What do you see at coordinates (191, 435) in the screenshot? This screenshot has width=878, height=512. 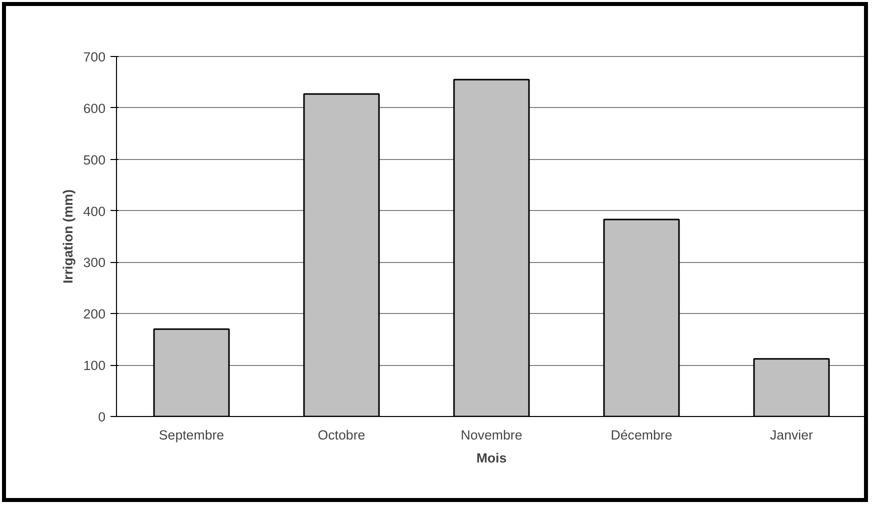 I see `x-tick-label: Septembre` at bounding box center [191, 435].